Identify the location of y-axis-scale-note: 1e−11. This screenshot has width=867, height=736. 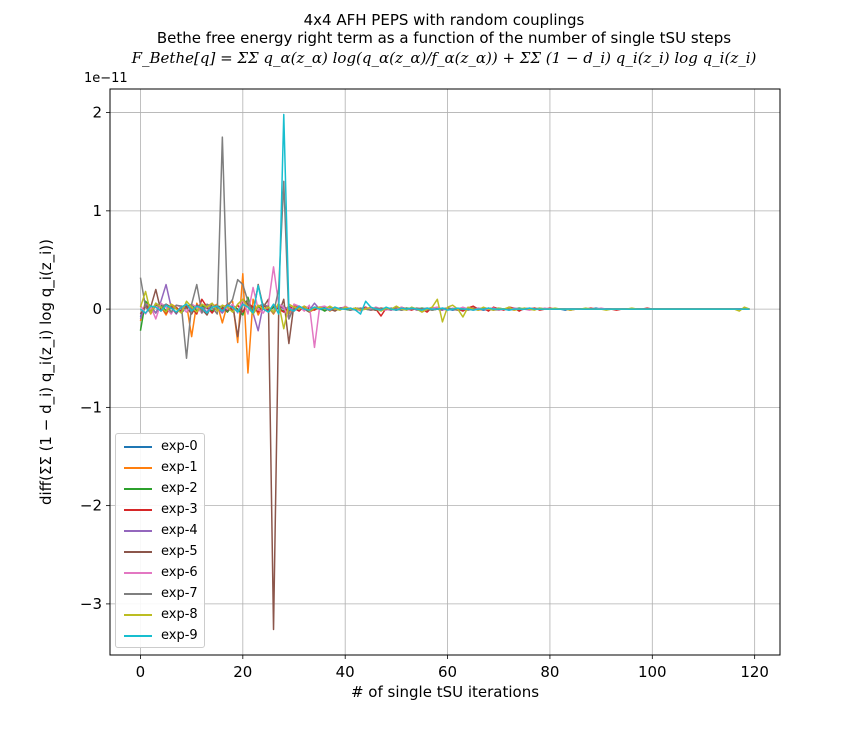
(106, 78).